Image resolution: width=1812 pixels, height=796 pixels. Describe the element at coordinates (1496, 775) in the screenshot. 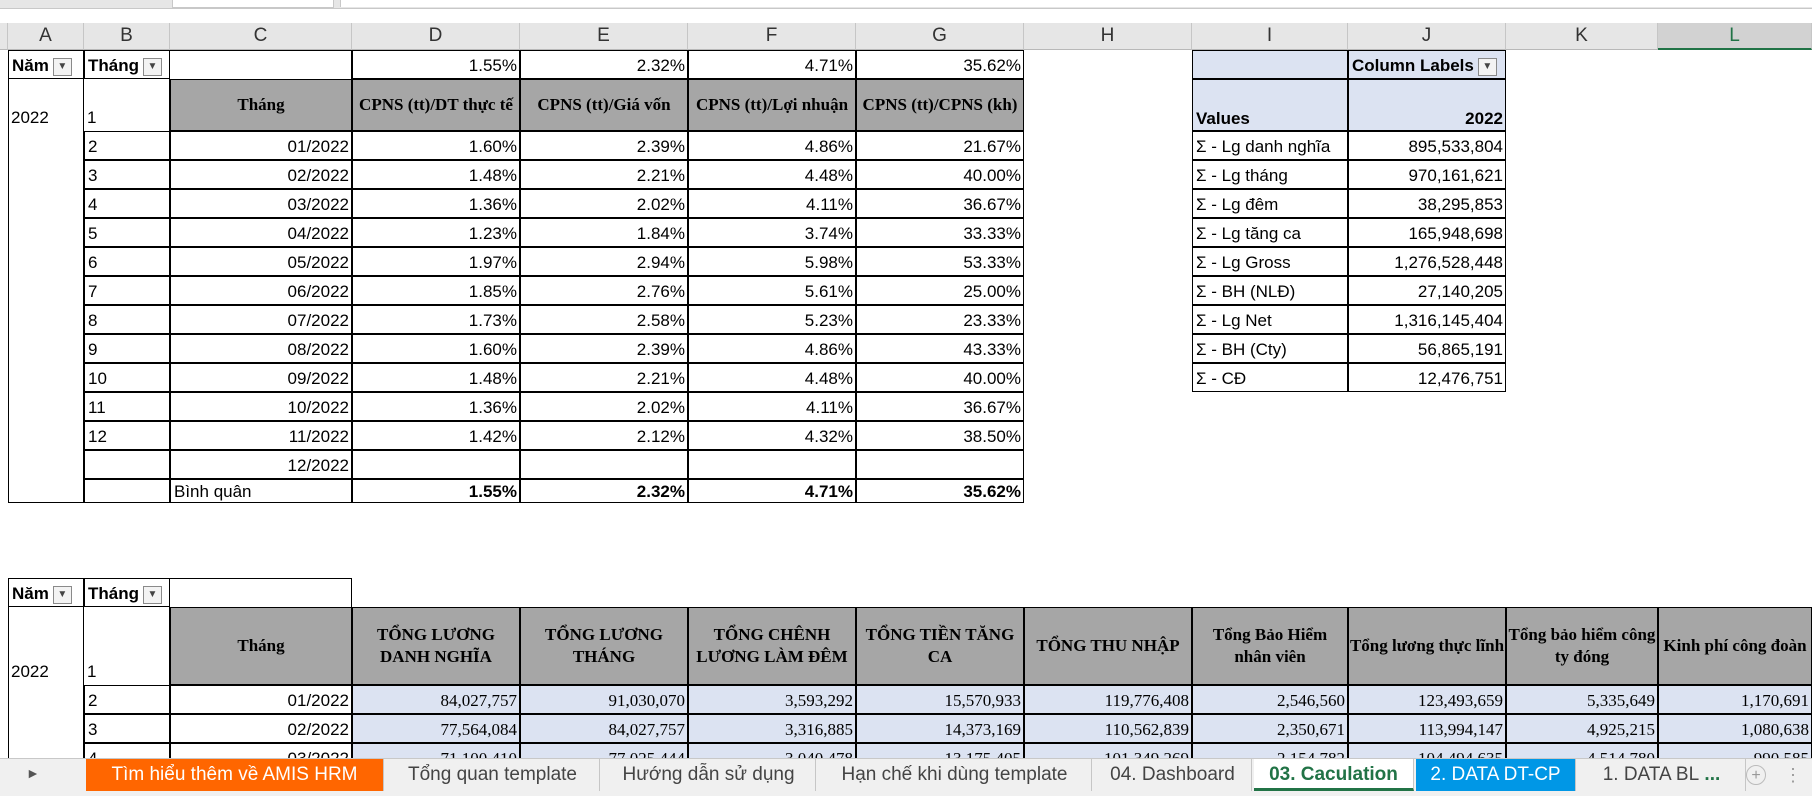

I see `tab-sheet-6: 2. DATA DT-CP` at that location.